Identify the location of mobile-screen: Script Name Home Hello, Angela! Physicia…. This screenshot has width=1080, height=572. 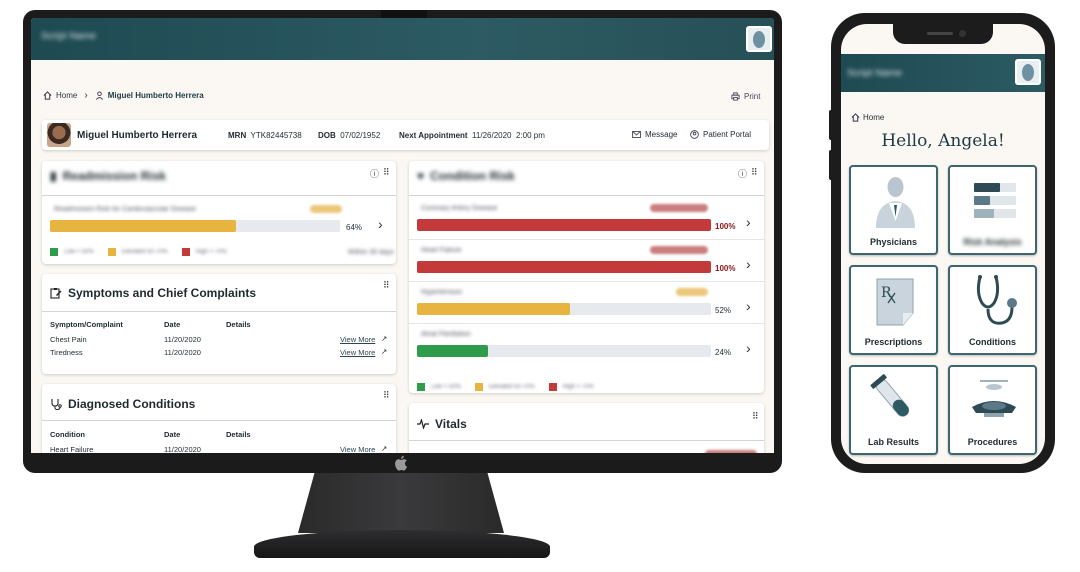
(943, 244).